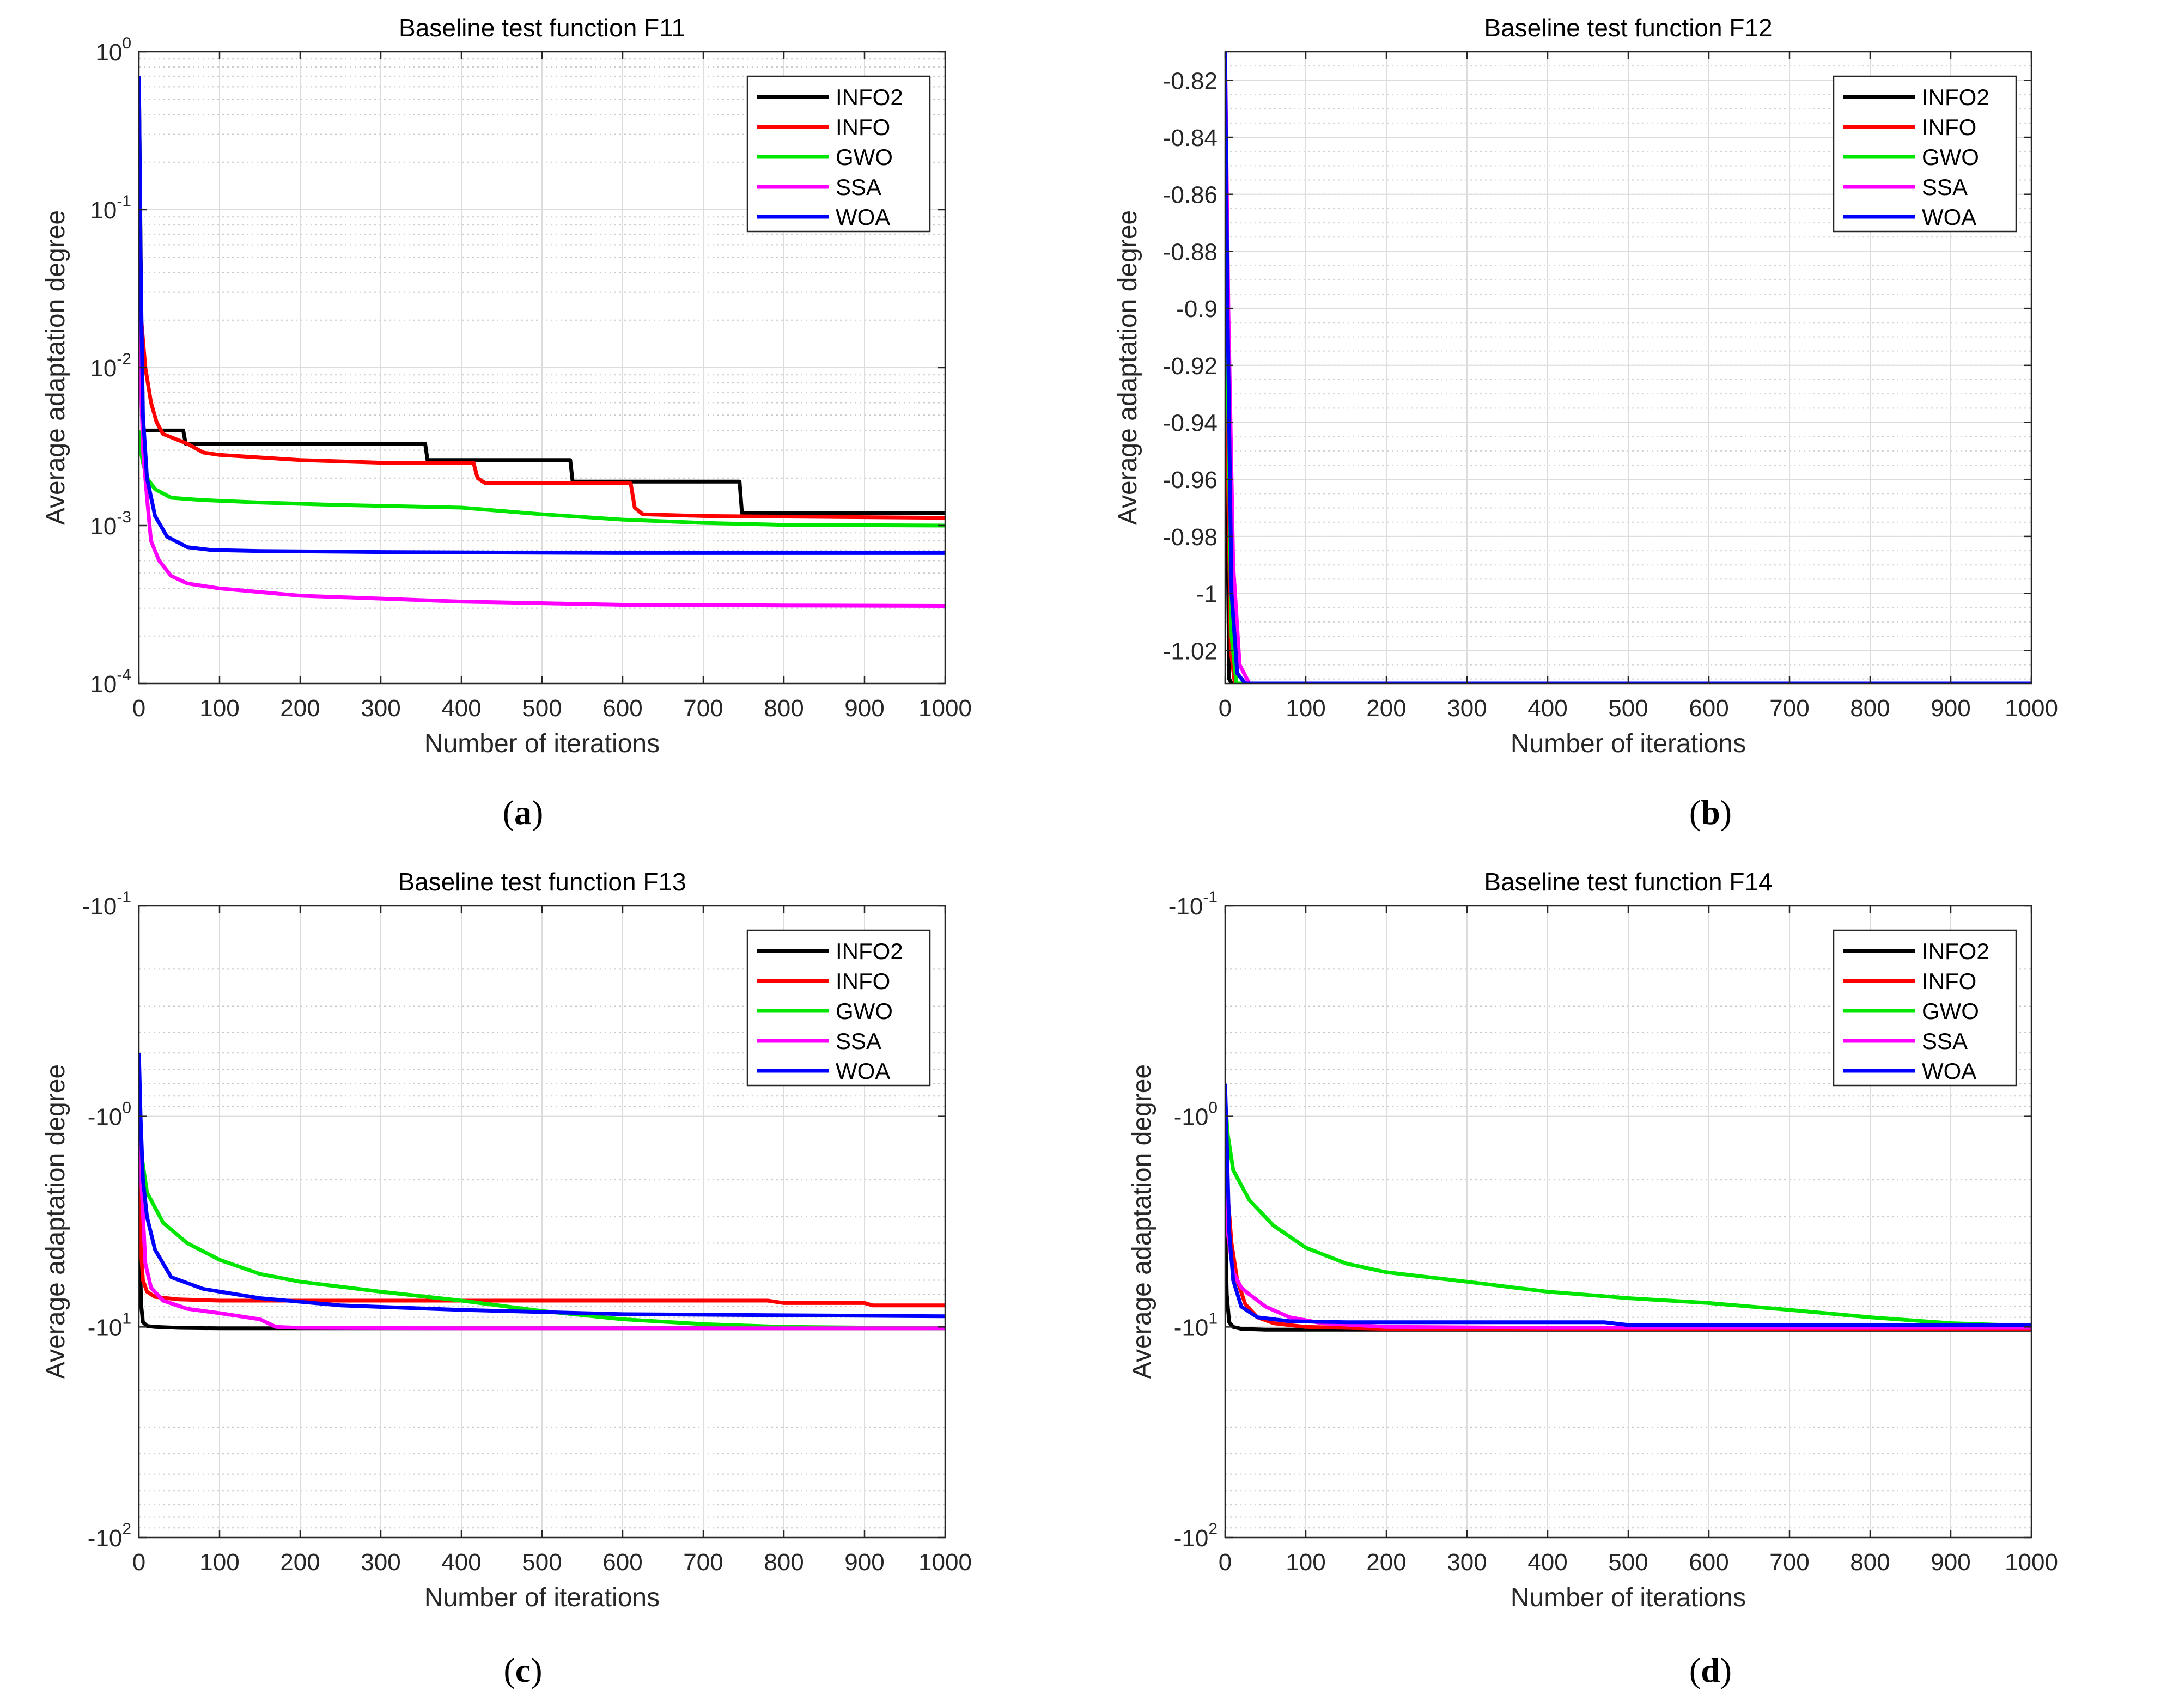  I want to click on y-tick-label: -0.96, so click(1190, 480).